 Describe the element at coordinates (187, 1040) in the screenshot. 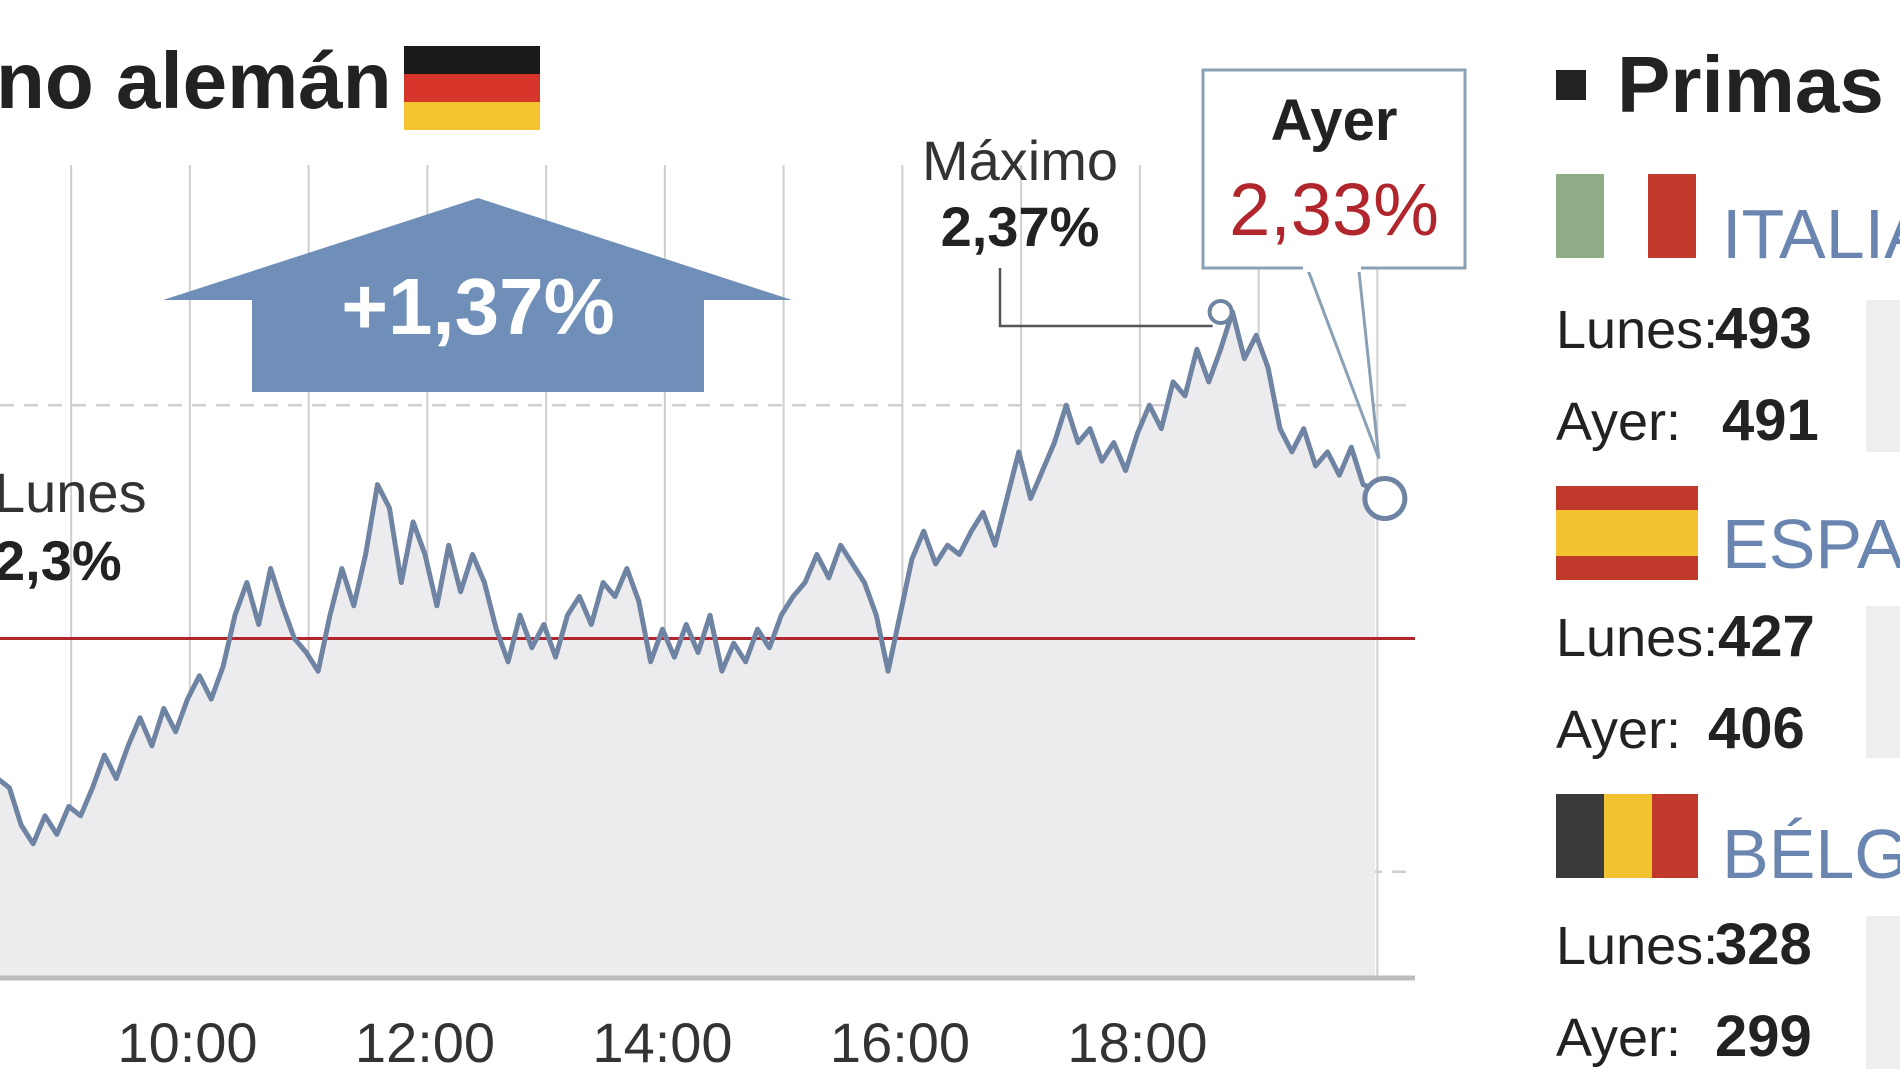

I see `x-tick-label: 10:00` at that location.